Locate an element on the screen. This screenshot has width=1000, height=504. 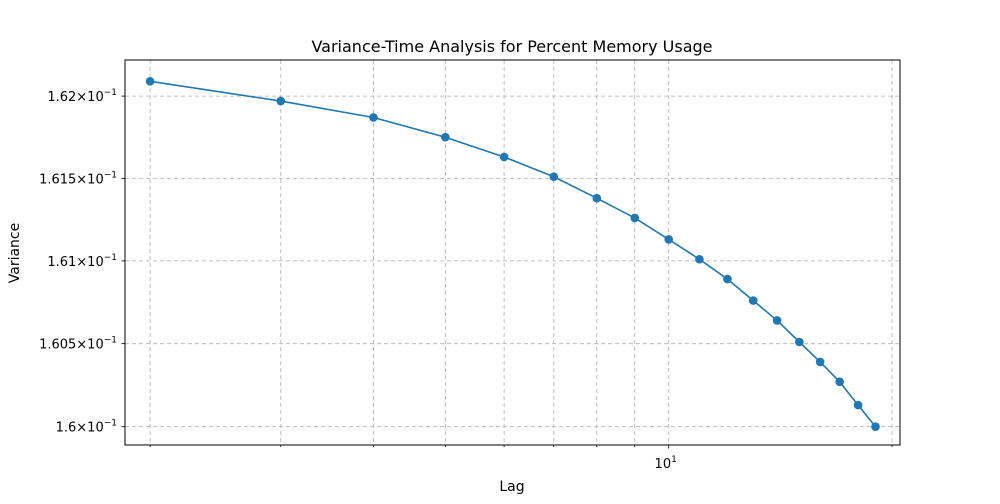
x-axis-label: Lag is located at coordinates (511, 487).